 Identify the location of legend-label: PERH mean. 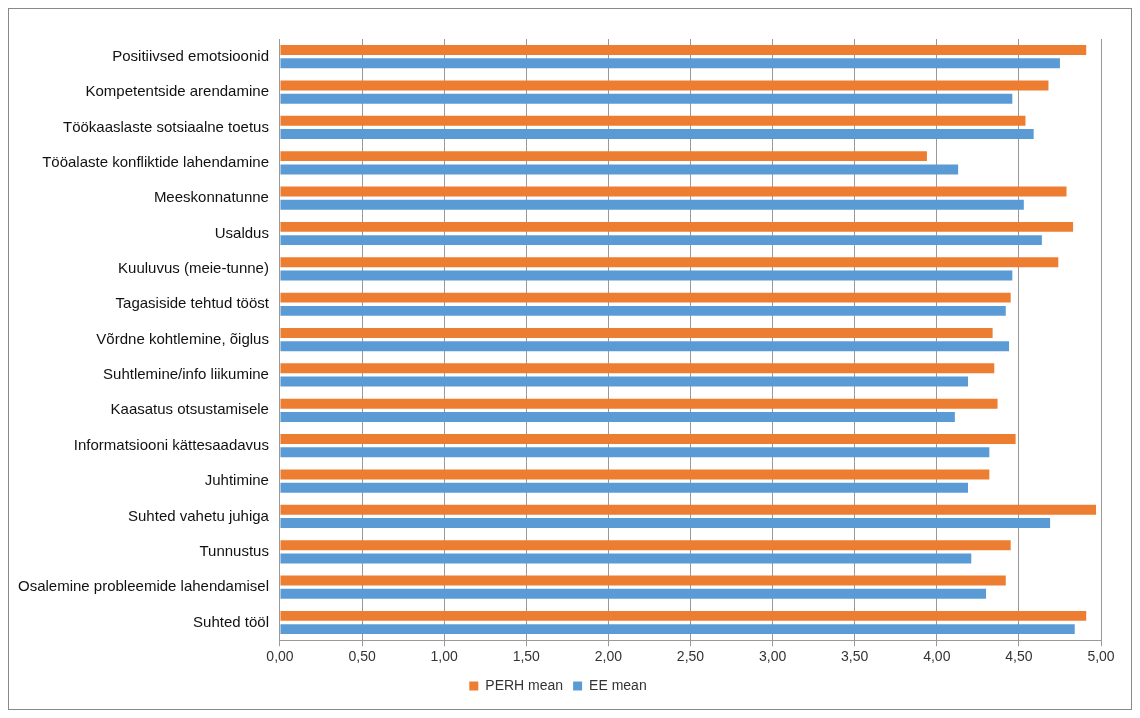
(524, 684).